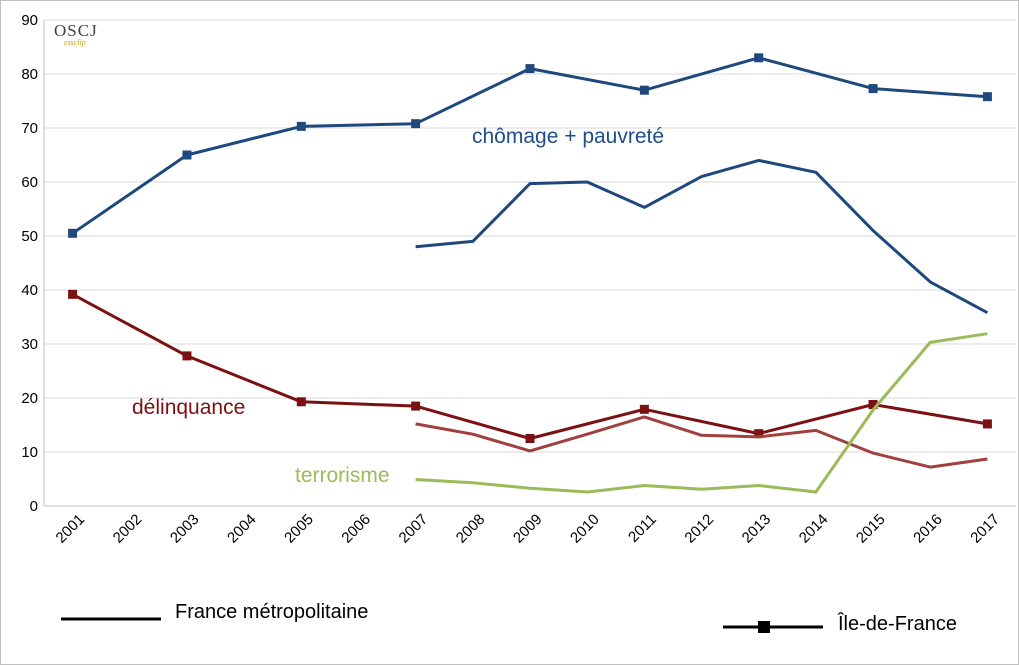 The height and width of the screenshot is (665, 1019). Describe the element at coordinates (764, 627) in the screenshot. I see `legend-marker-idf` at that location.